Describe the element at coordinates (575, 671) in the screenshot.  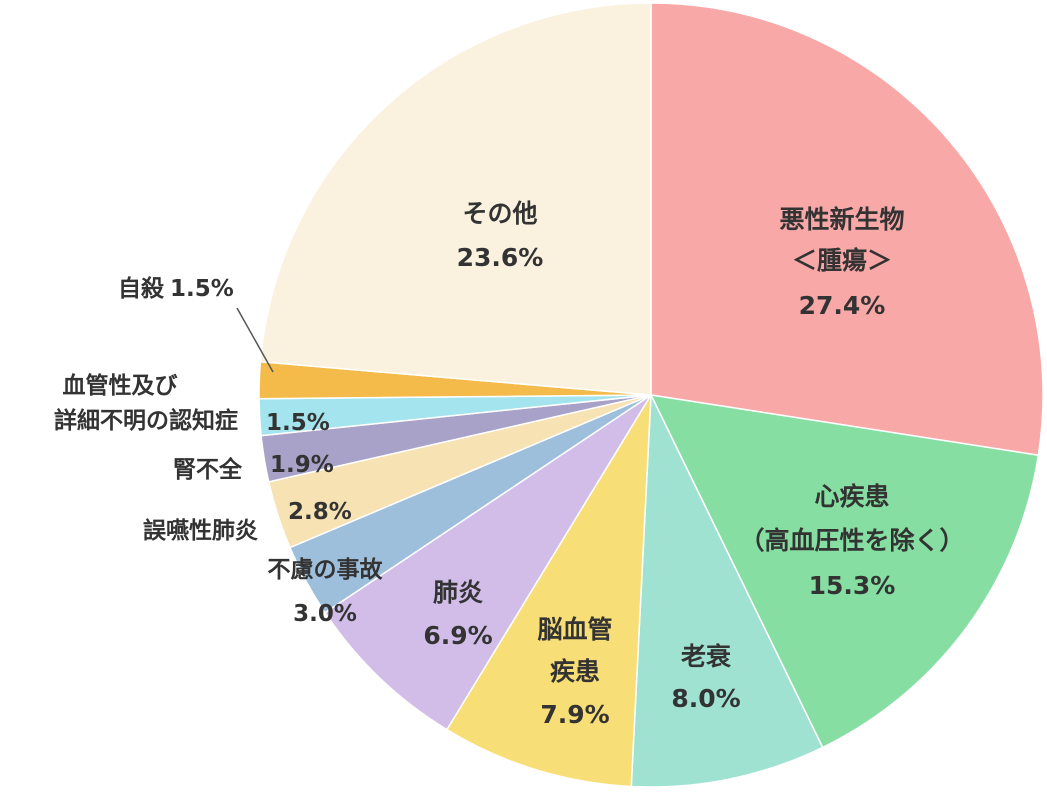
I see `slice-label-name2-3: 疾患` at that location.